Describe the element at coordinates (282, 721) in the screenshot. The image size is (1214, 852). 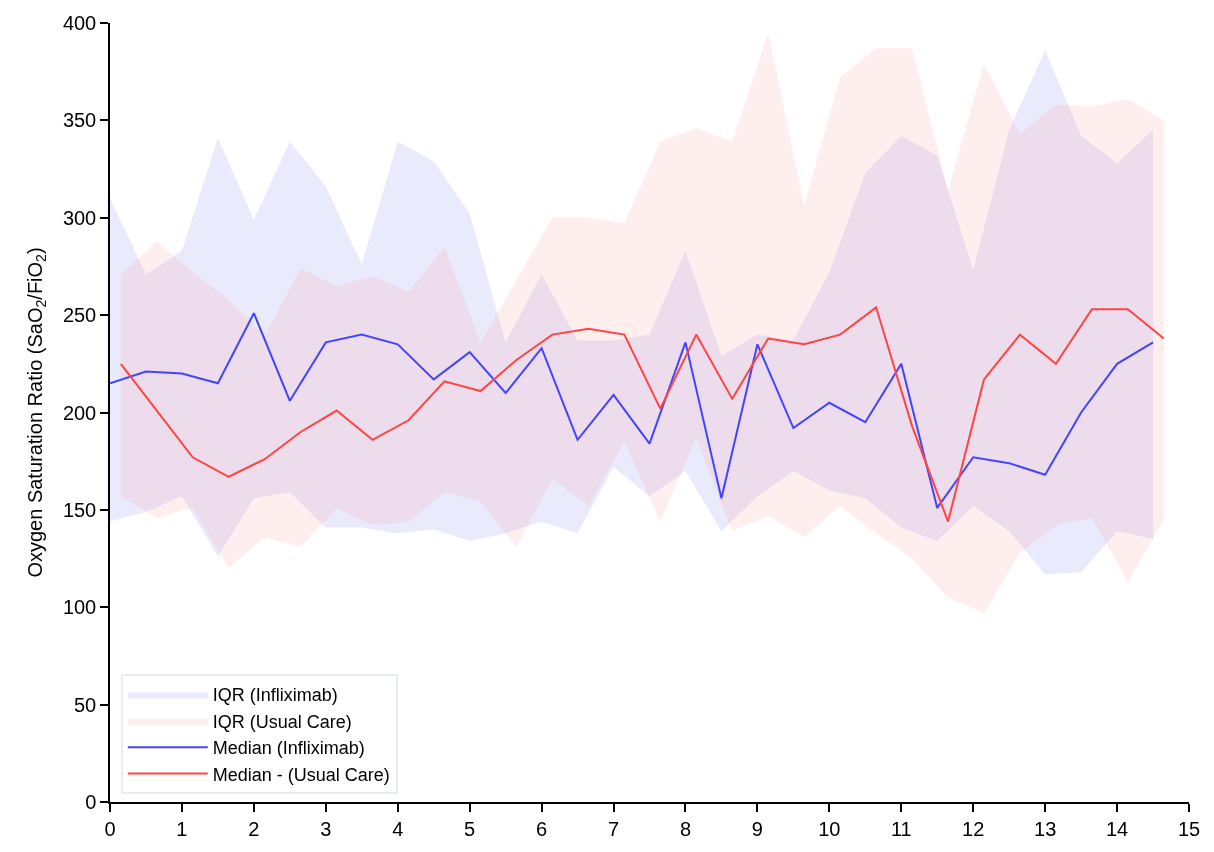
I see `legend-label: IQR (Usual Care)` at that location.